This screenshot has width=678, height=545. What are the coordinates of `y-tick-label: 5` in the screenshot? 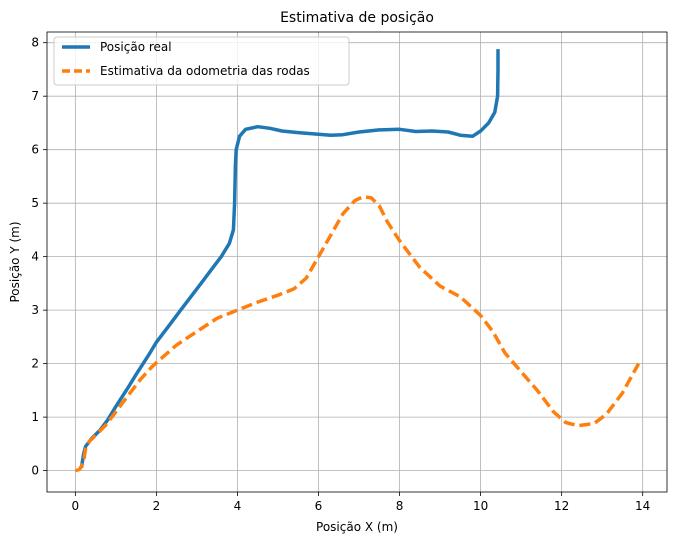 It's located at (35, 203).